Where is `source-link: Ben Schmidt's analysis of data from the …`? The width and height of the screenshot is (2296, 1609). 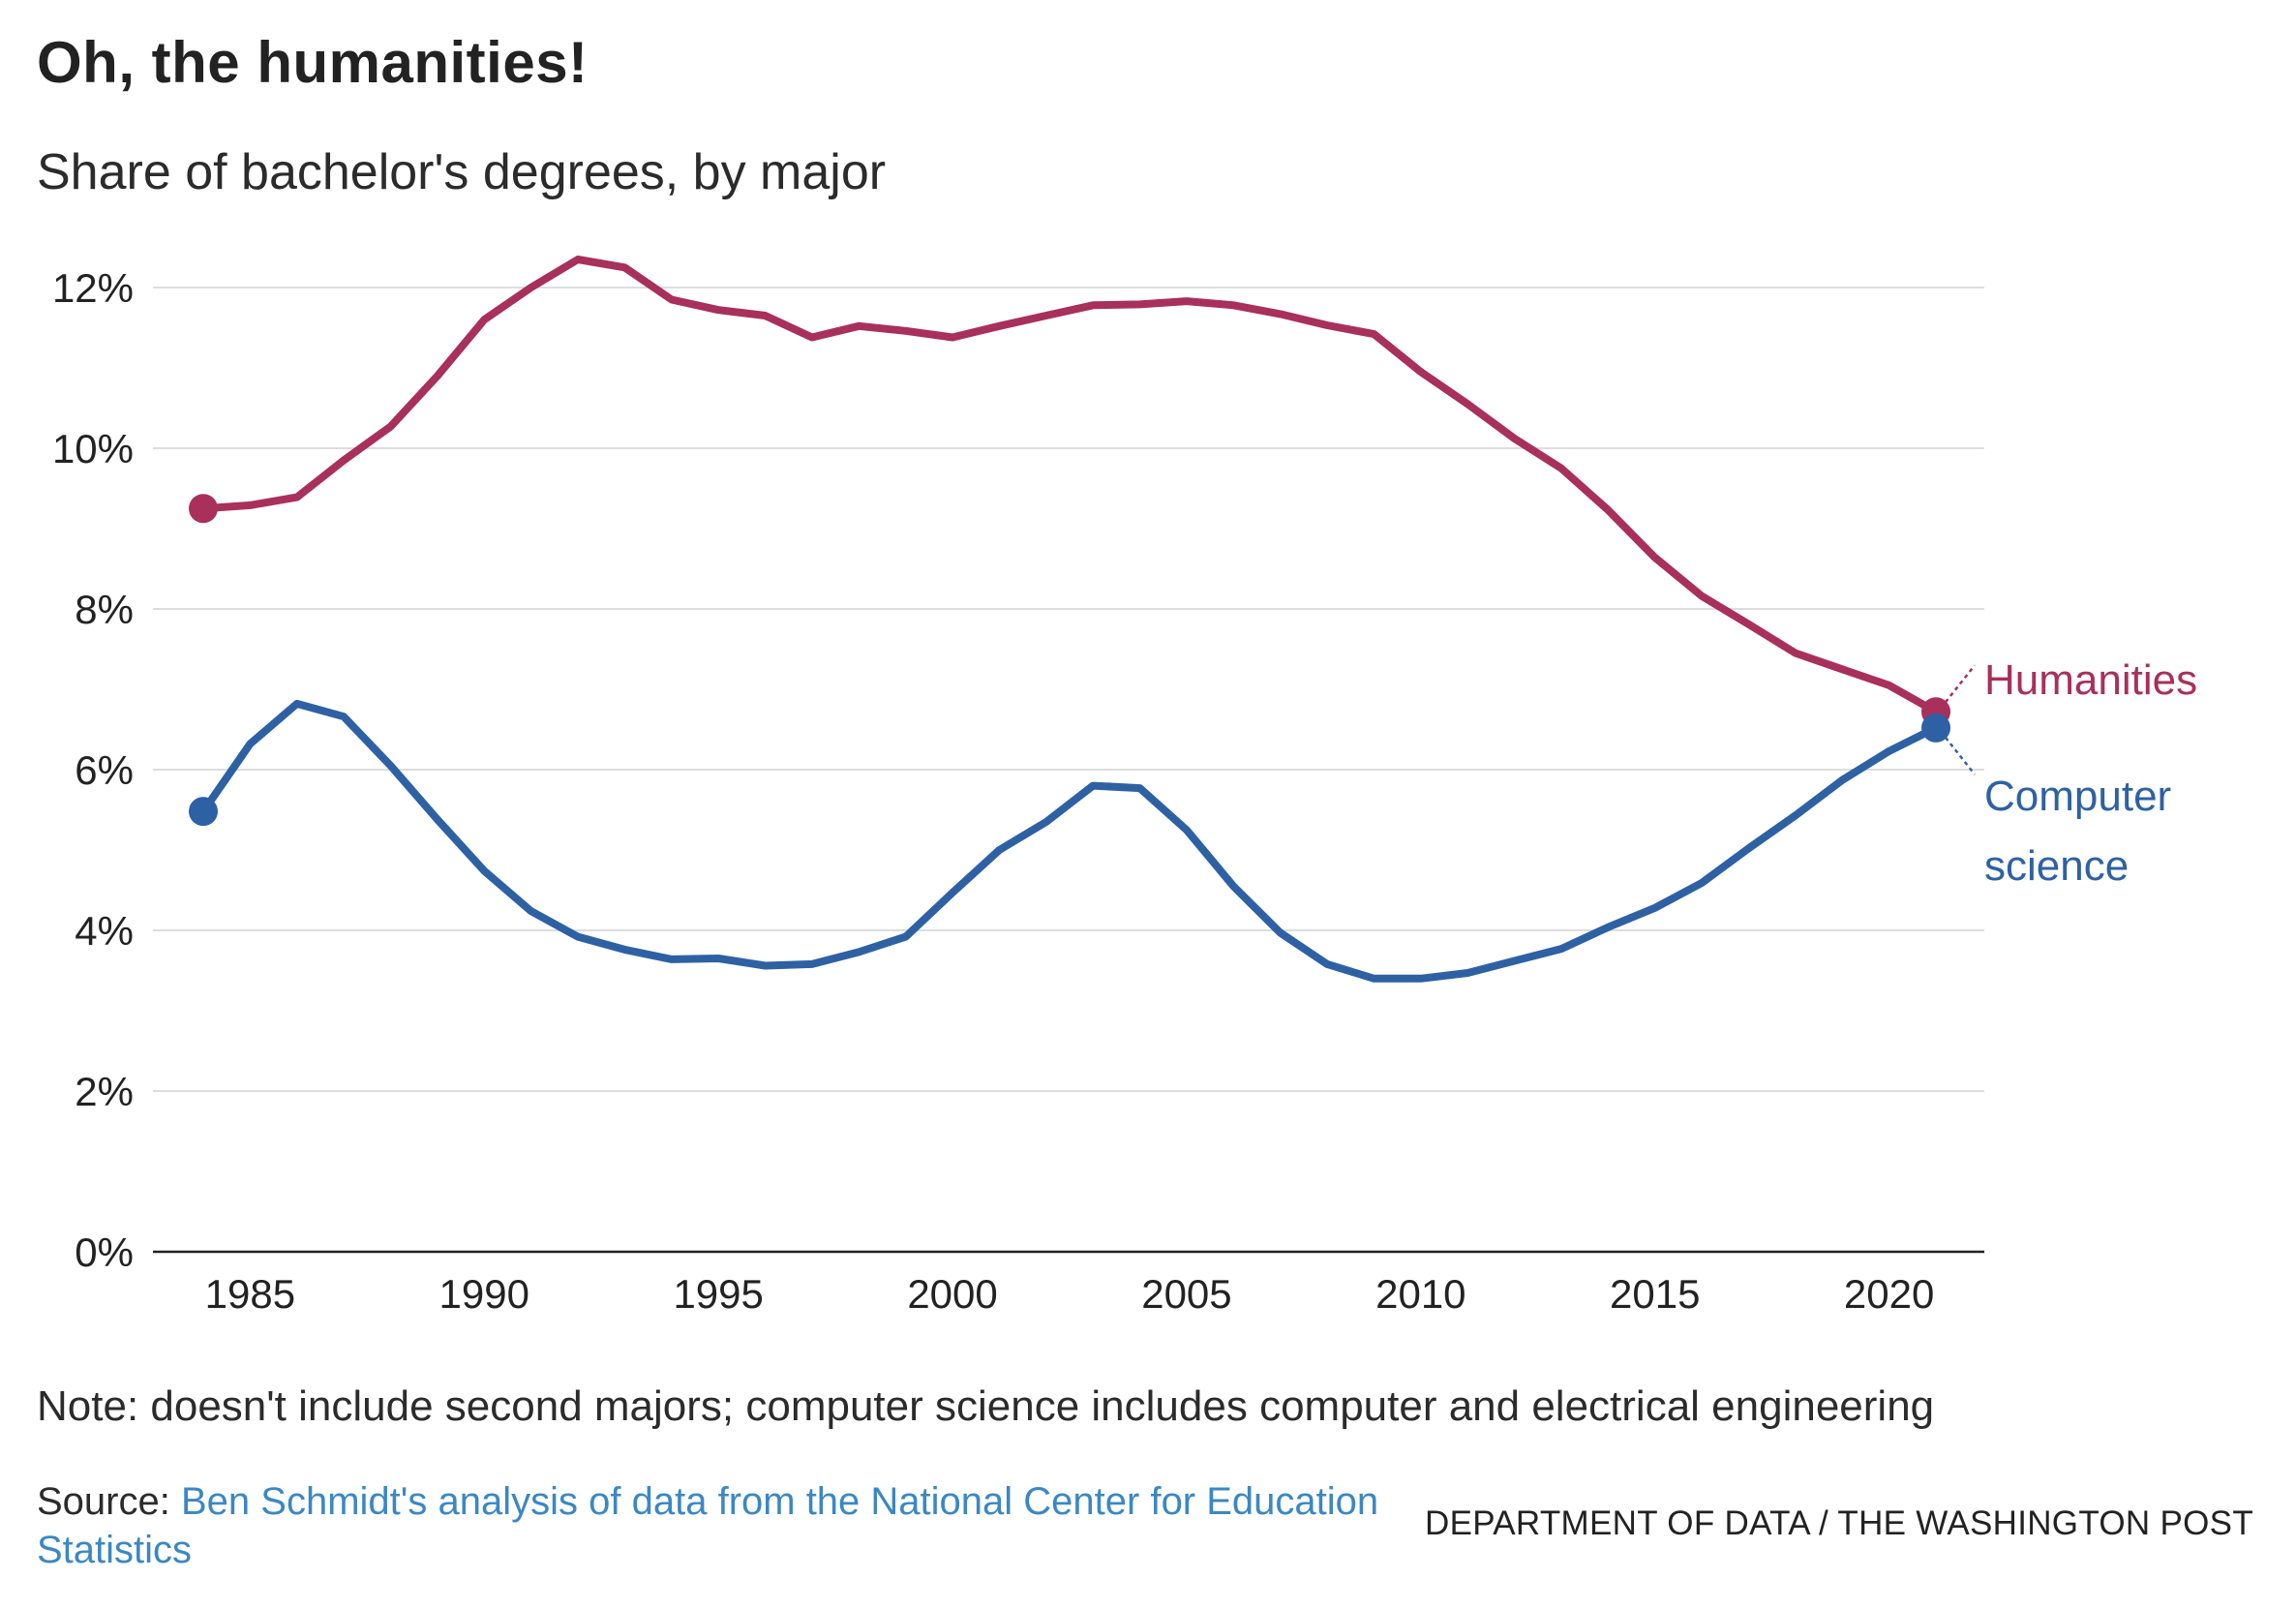 source-link: Ben Schmidt's analysis of data from the … is located at coordinates (708, 1526).